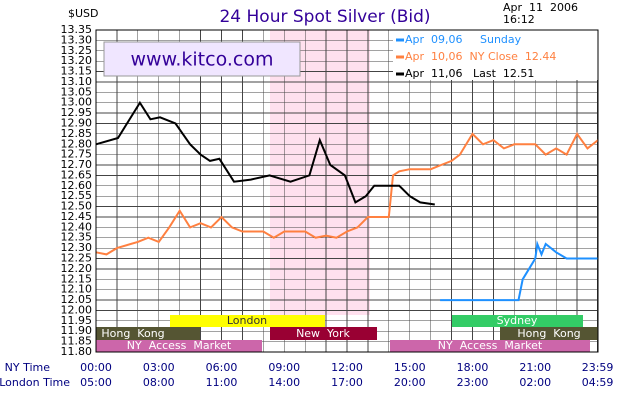  Describe the element at coordinates (77, 237) in the screenshot. I see `y-tick-label: 12.35` at that location.